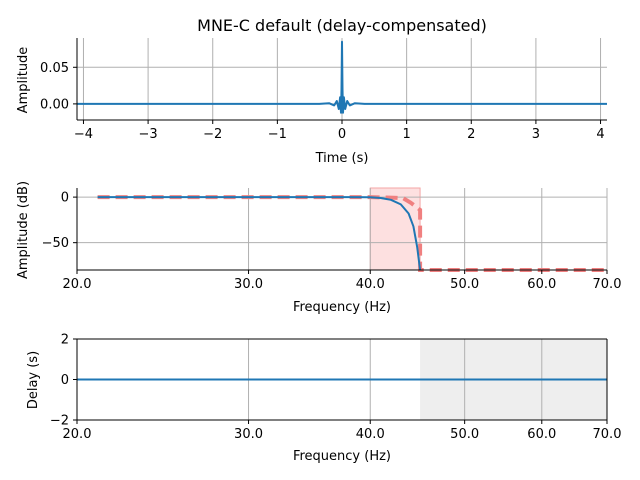  I want to click on x-tick-label: −3, so click(148, 134).